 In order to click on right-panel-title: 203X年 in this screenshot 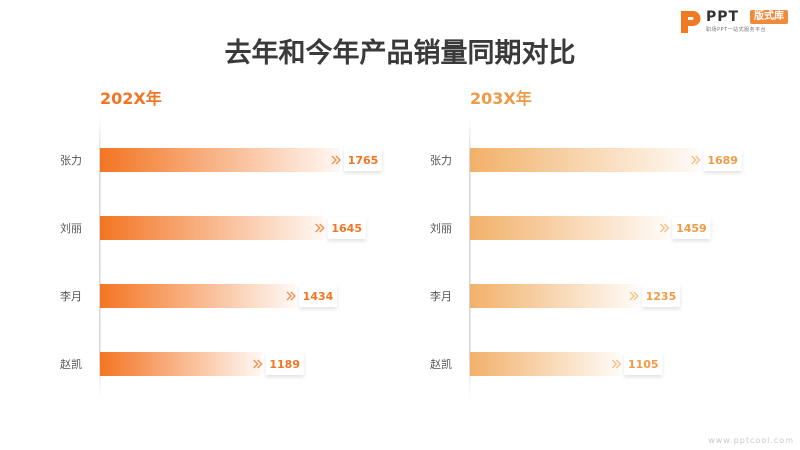, I will do `click(501, 98)`.